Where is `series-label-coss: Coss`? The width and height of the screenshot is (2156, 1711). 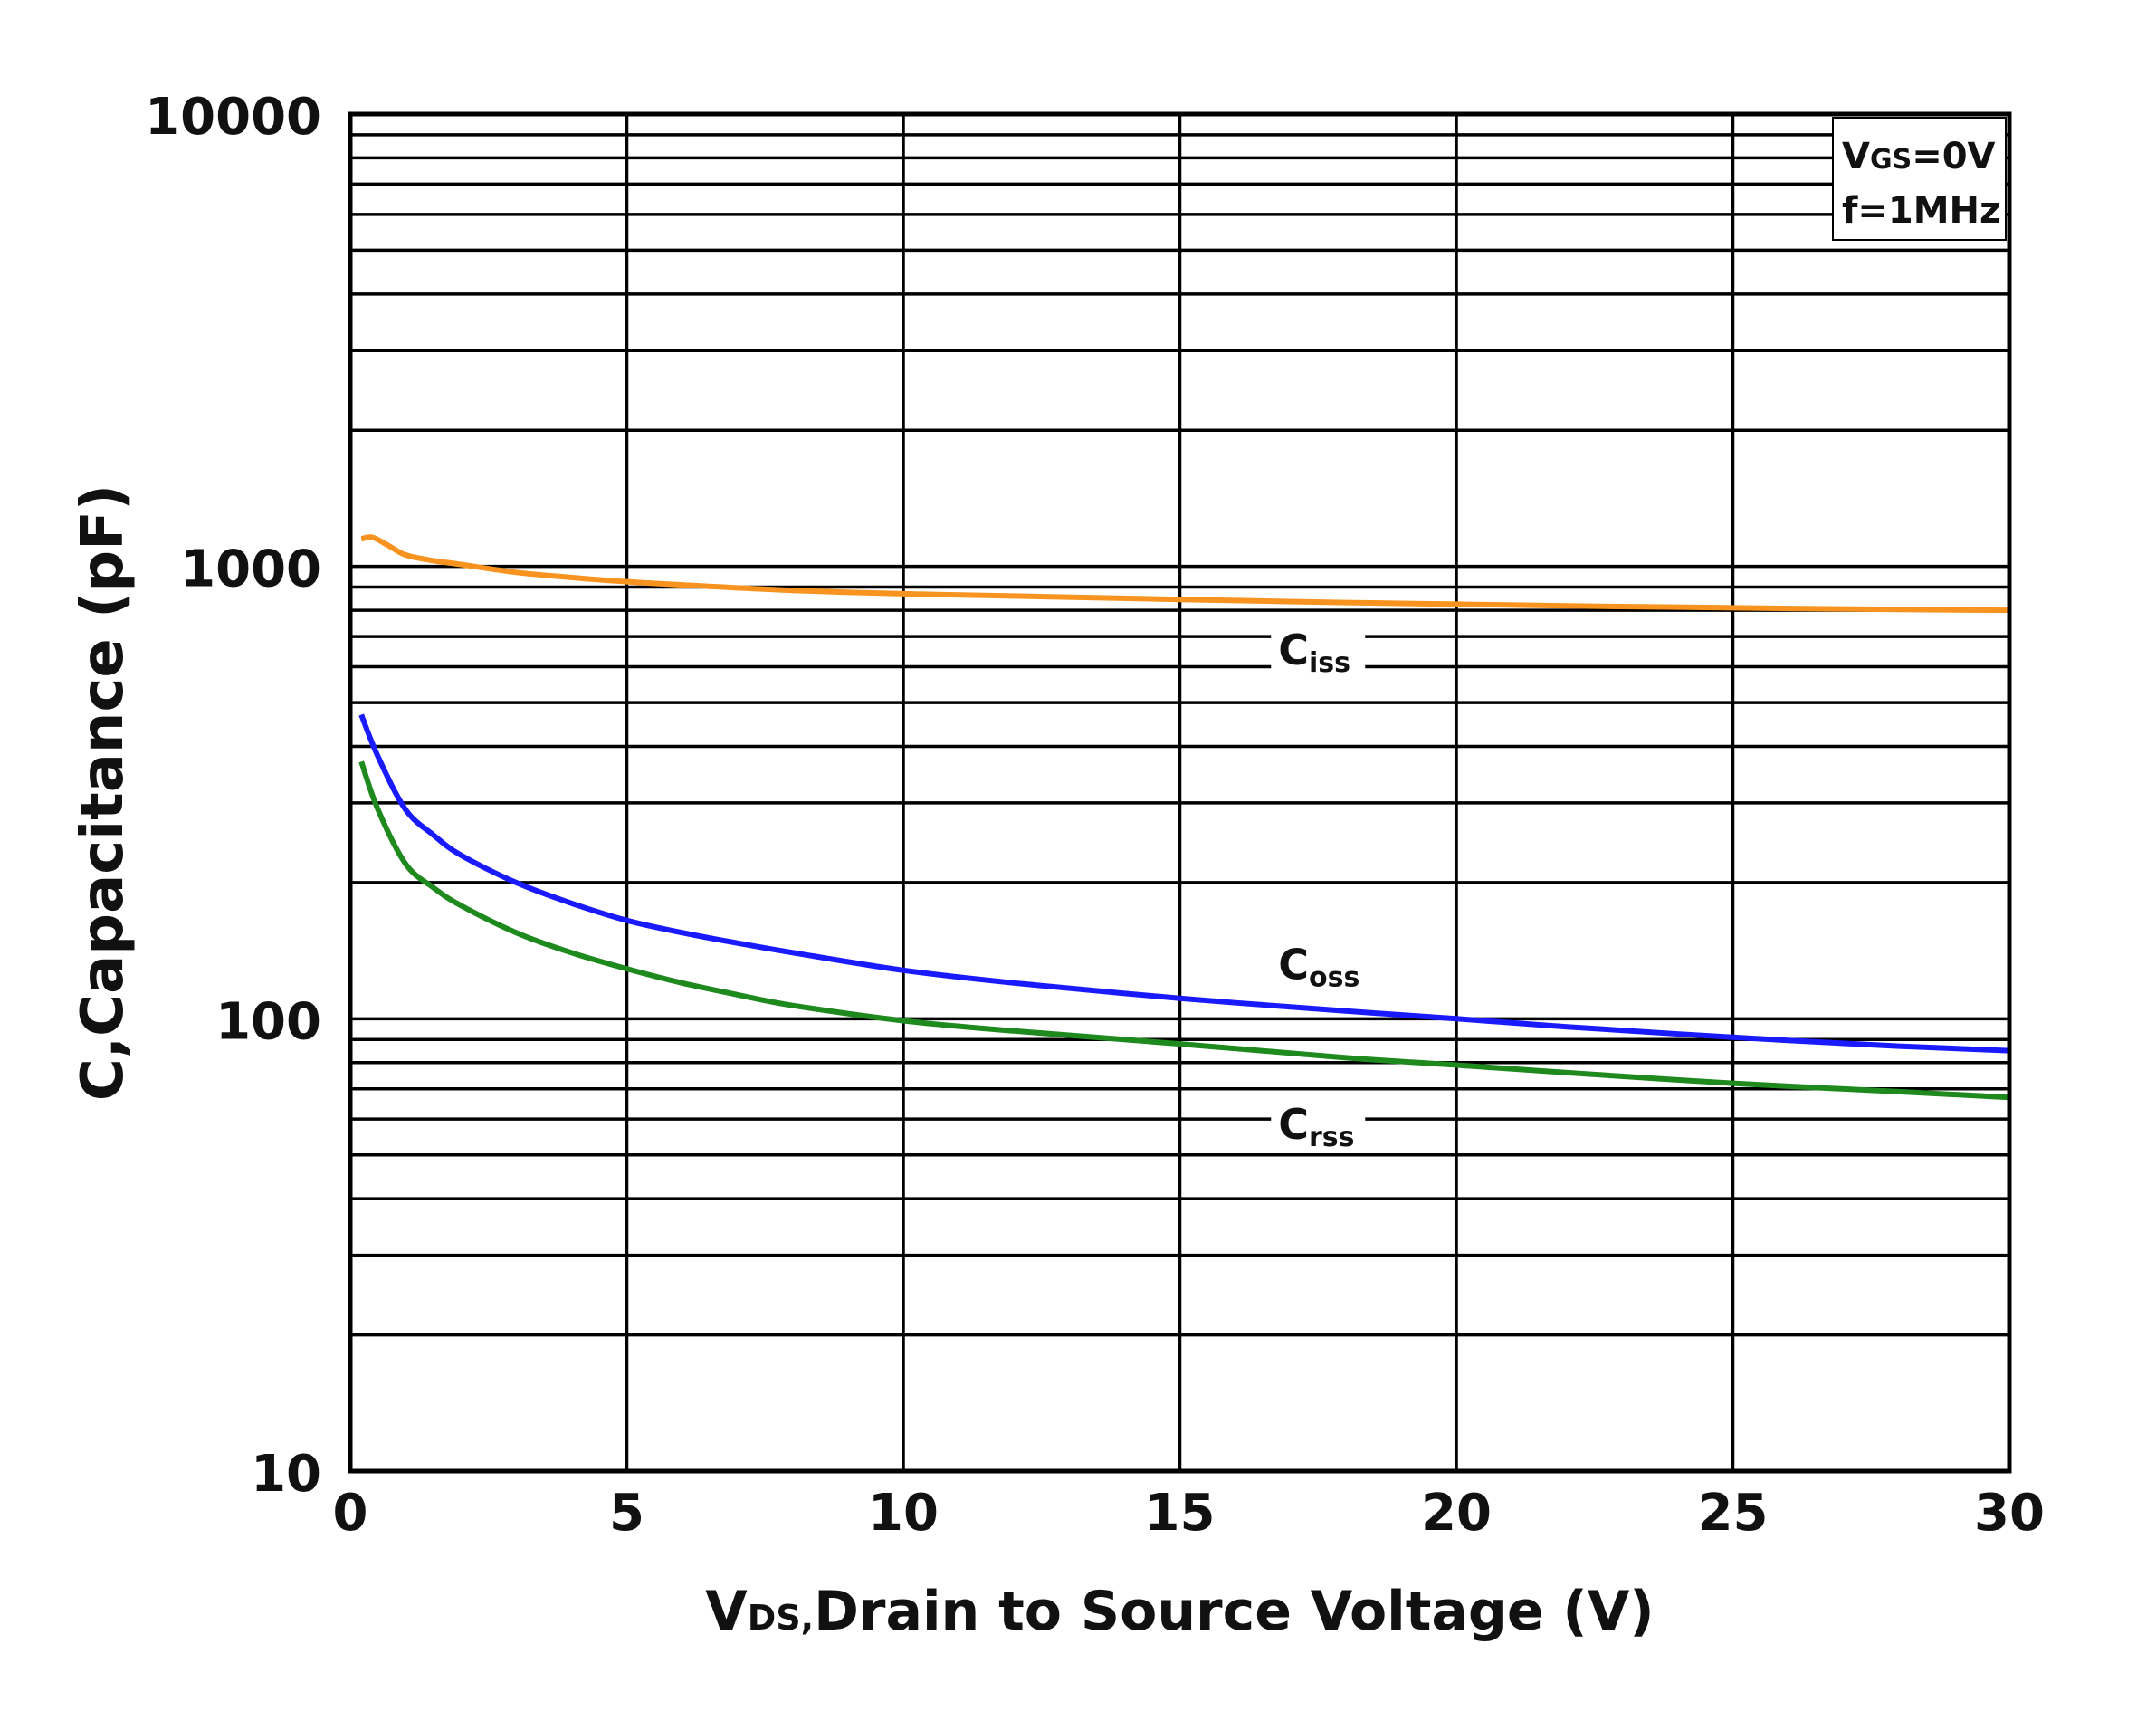 series-label-coss: Coss is located at coordinates (1318, 964).